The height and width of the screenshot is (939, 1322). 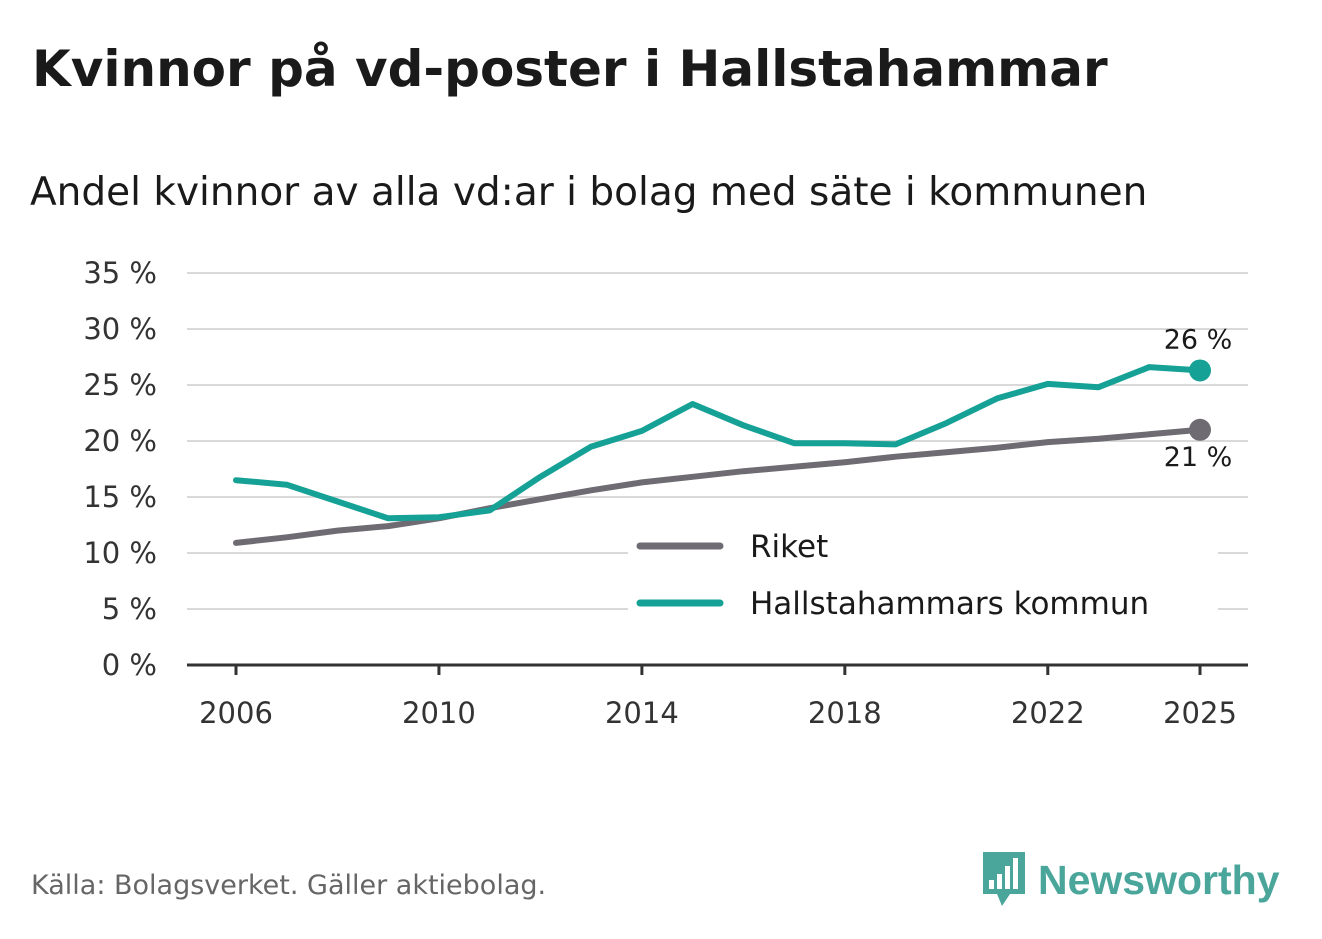 I want to click on y-tick-label: 20 %, so click(x=120, y=441).